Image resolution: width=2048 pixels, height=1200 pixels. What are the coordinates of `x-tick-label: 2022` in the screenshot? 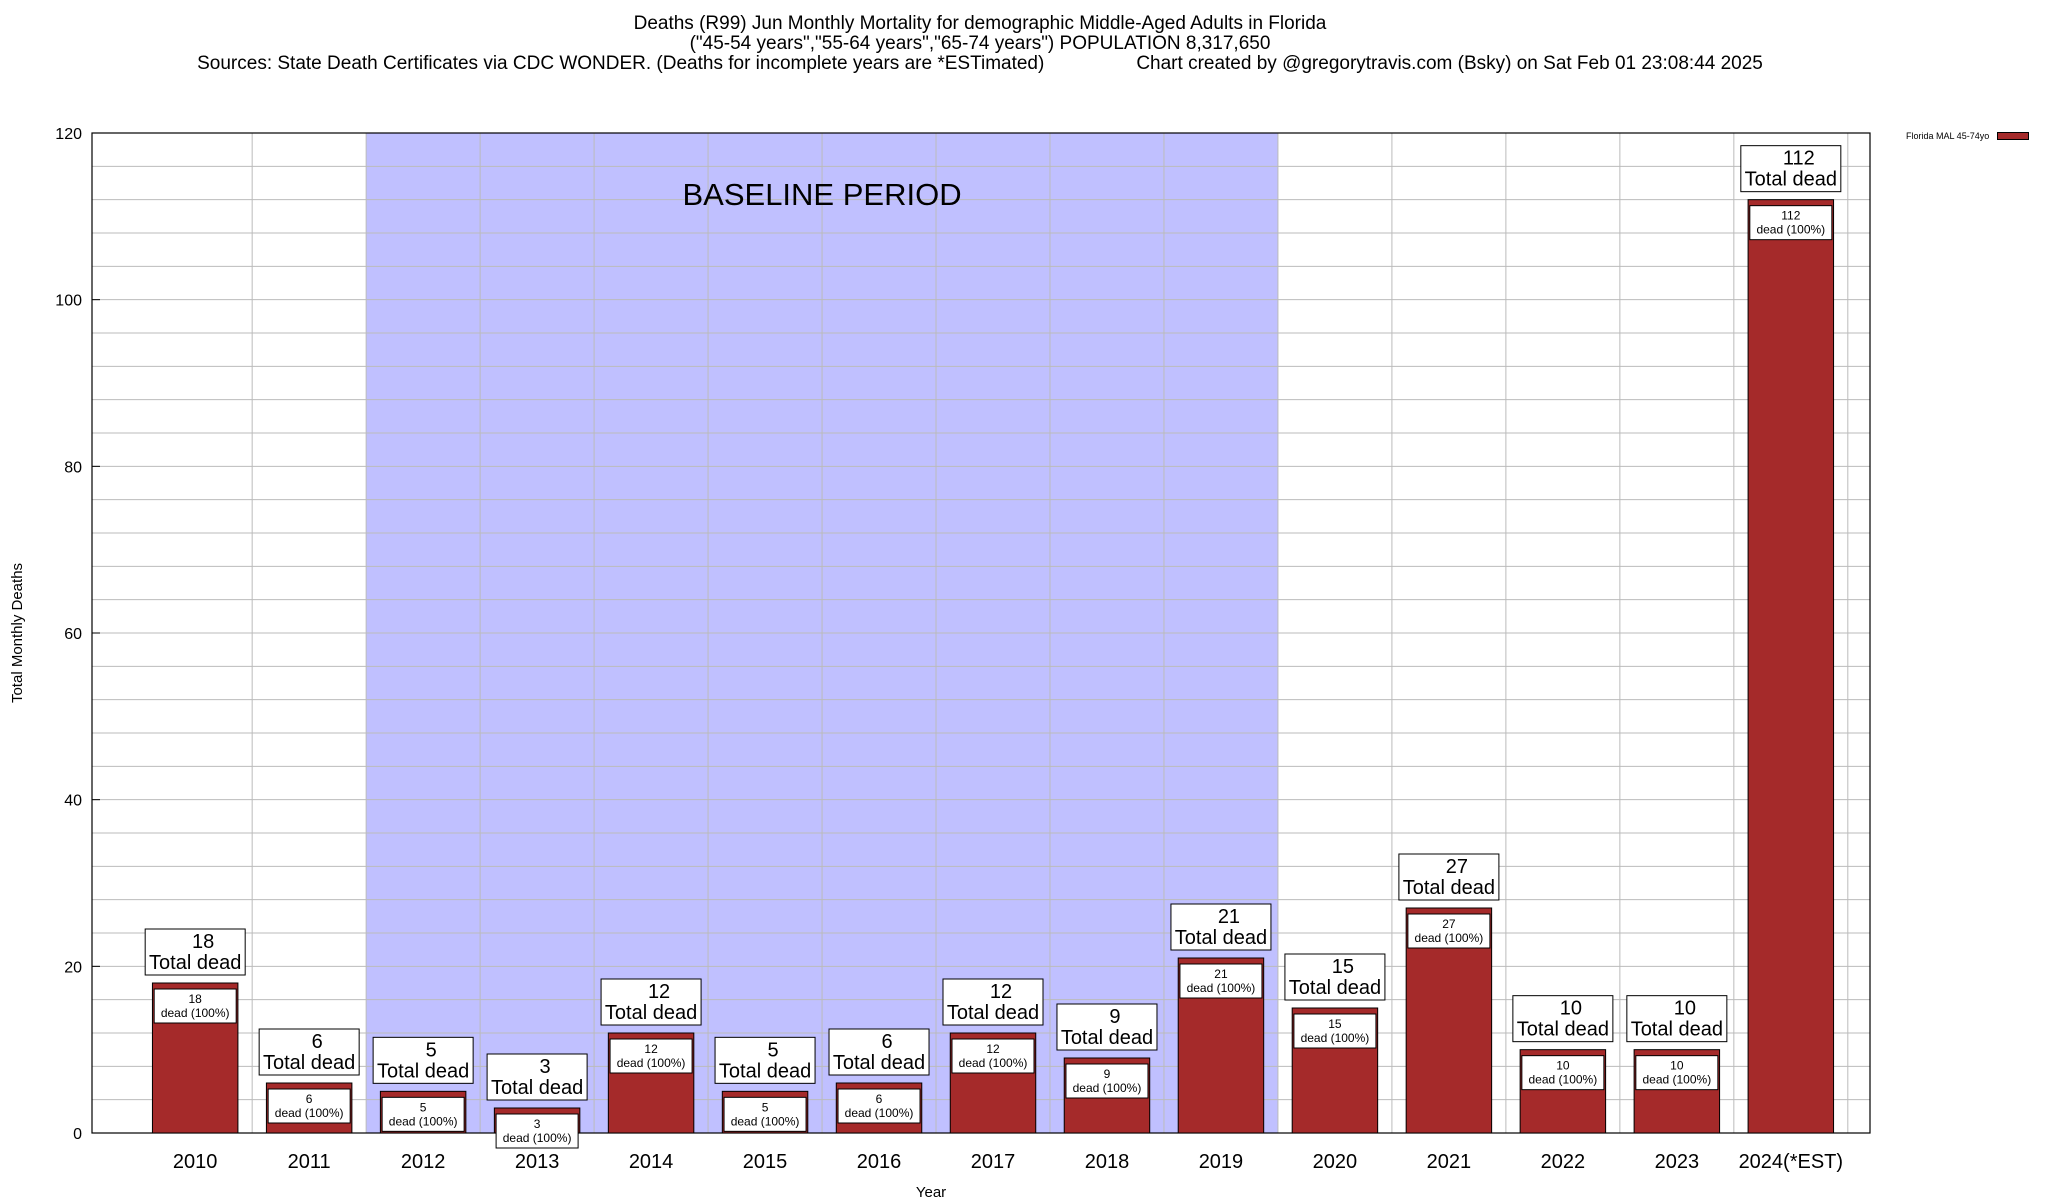 It's located at (1563, 1162).